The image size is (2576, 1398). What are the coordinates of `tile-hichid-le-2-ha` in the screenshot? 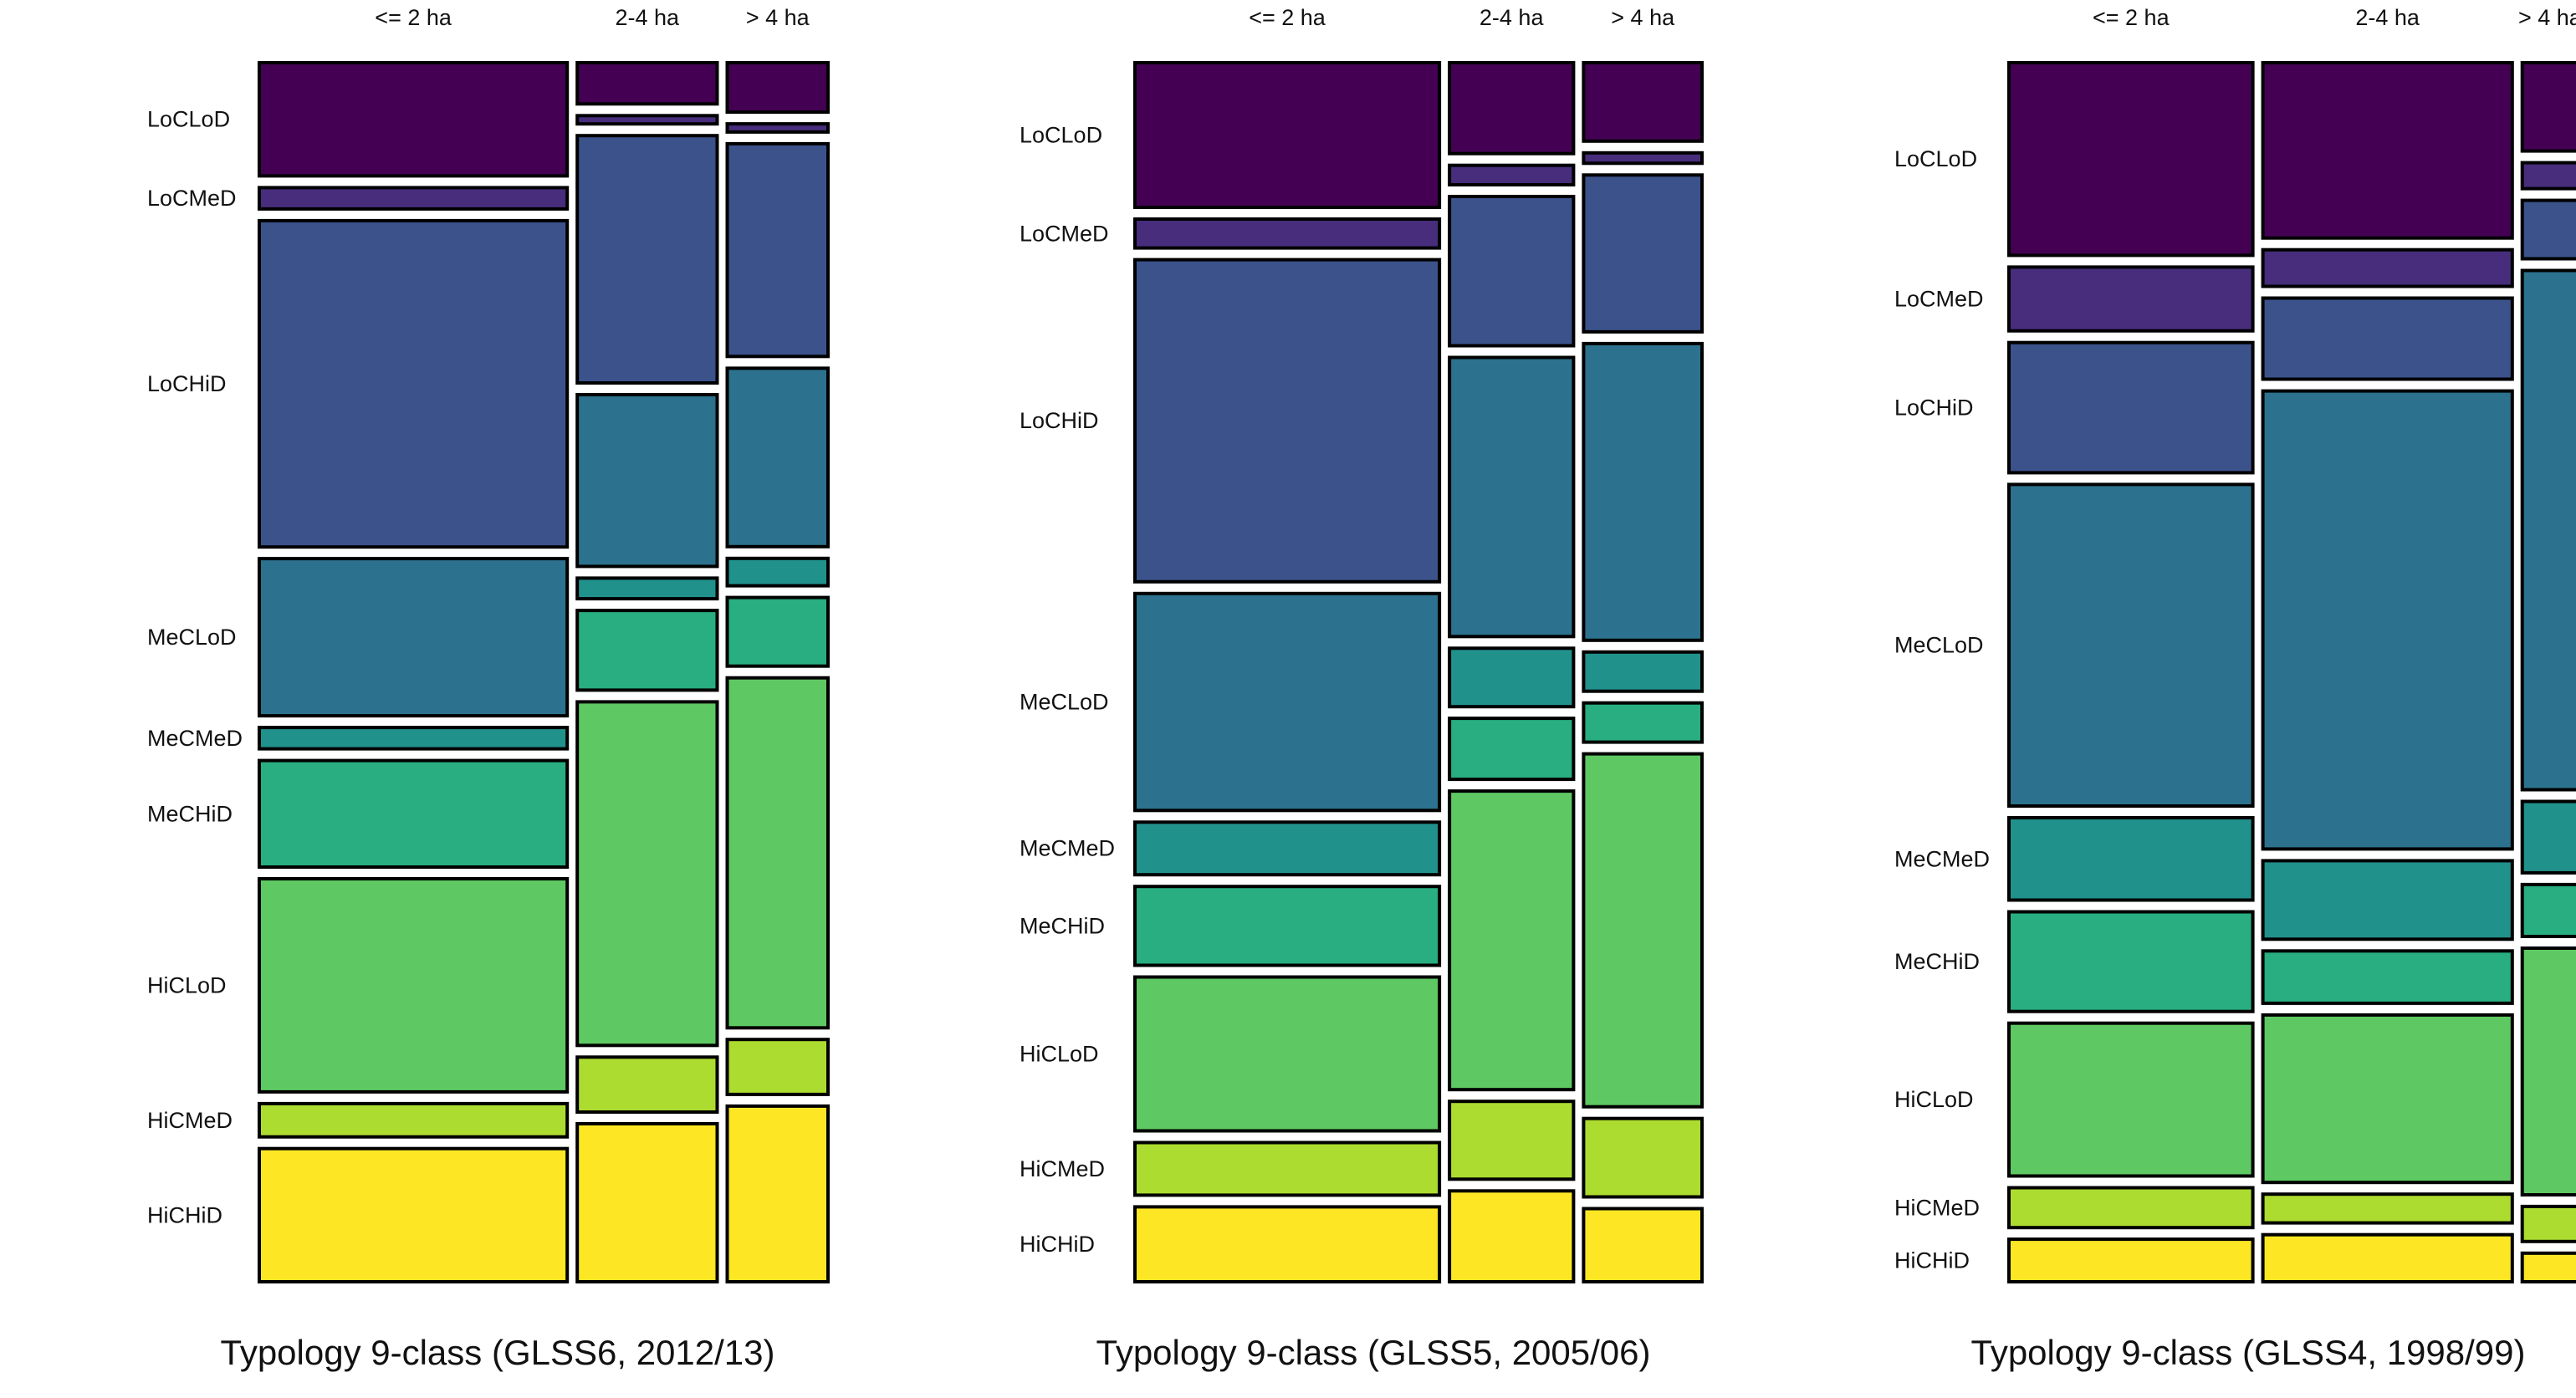 It's located at (2131, 1260).